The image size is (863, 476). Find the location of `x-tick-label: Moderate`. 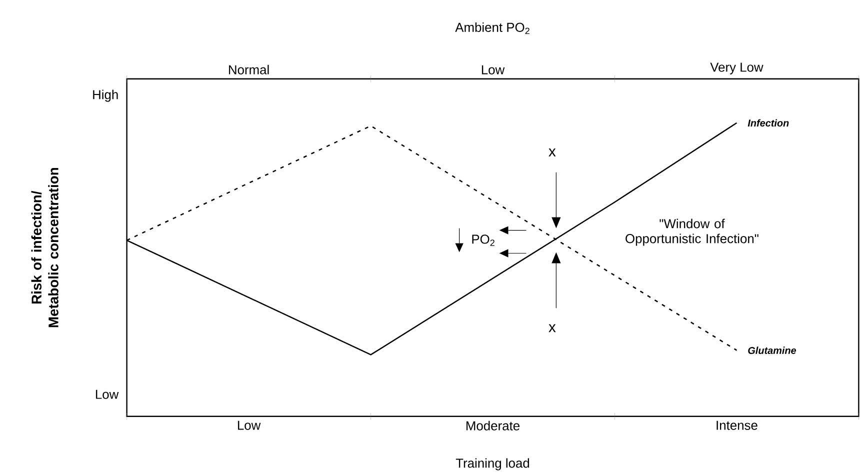

x-tick-label: Moderate is located at coordinates (493, 425).